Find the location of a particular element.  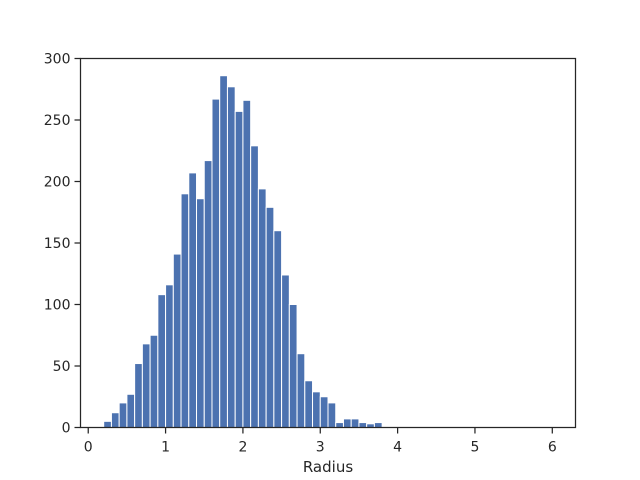

y-axis: 0 50 100 150 200 250 300 is located at coordinates (62, 244).